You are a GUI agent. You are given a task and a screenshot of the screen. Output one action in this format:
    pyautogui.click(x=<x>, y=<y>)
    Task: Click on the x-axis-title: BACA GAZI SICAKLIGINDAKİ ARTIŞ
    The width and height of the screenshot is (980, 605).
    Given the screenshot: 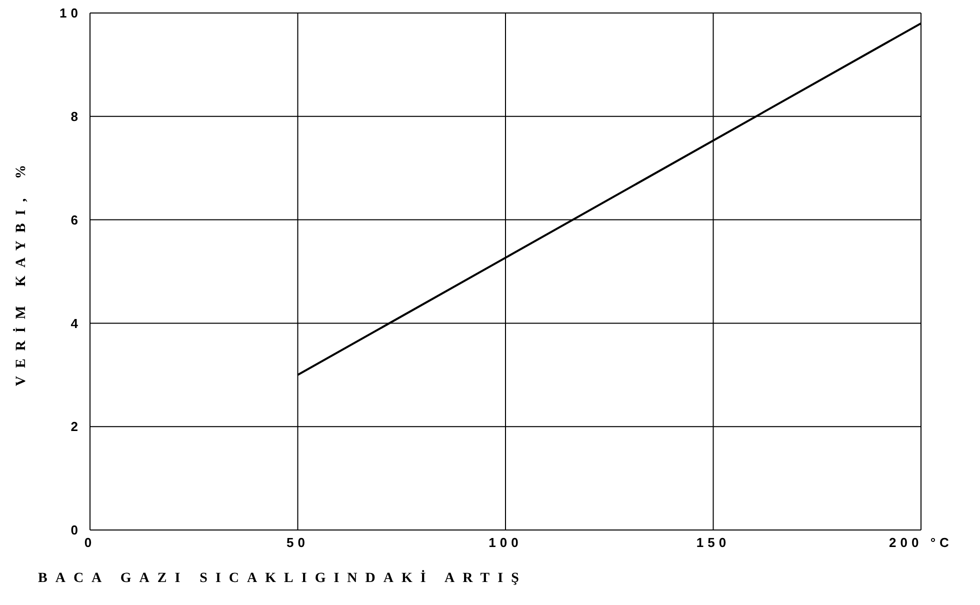 What is the action you would take?
    pyautogui.click(x=282, y=578)
    